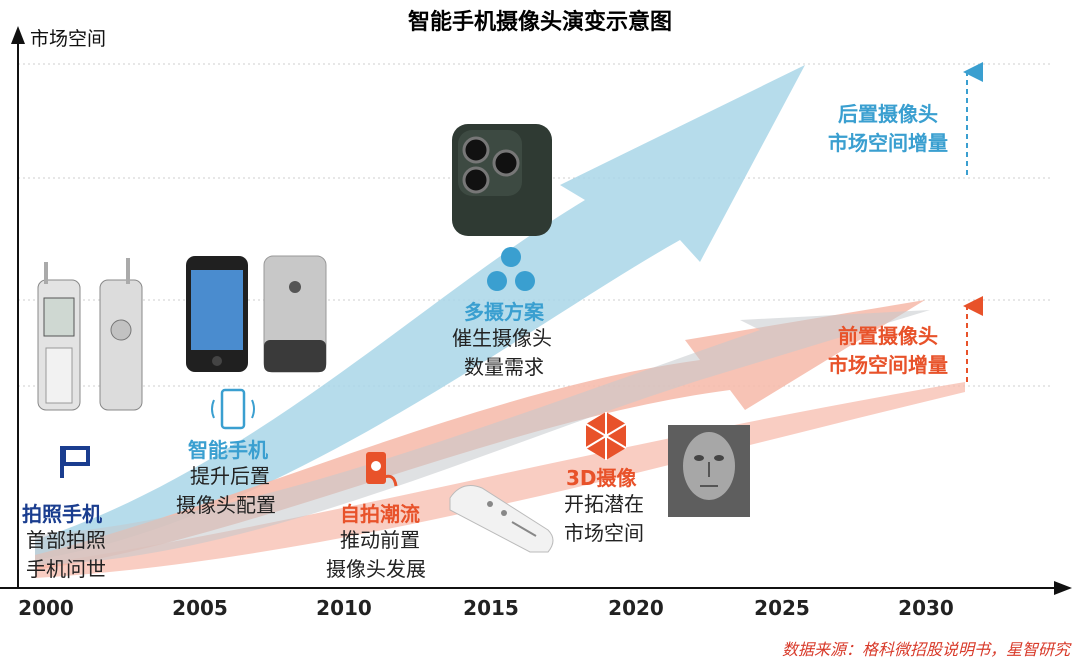 The width and height of the screenshot is (1080, 668). What do you see at coordinates (66, 569) in the screenshot?
I see `stage-photo-phone-line2: 手机问世` at bounding box center [66, 569].